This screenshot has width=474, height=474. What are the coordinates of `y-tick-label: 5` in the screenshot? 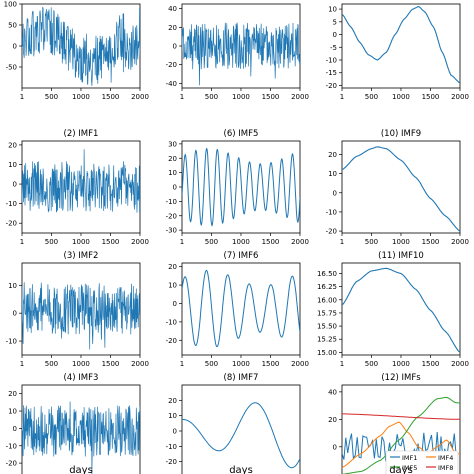 It's located at (335, 22).